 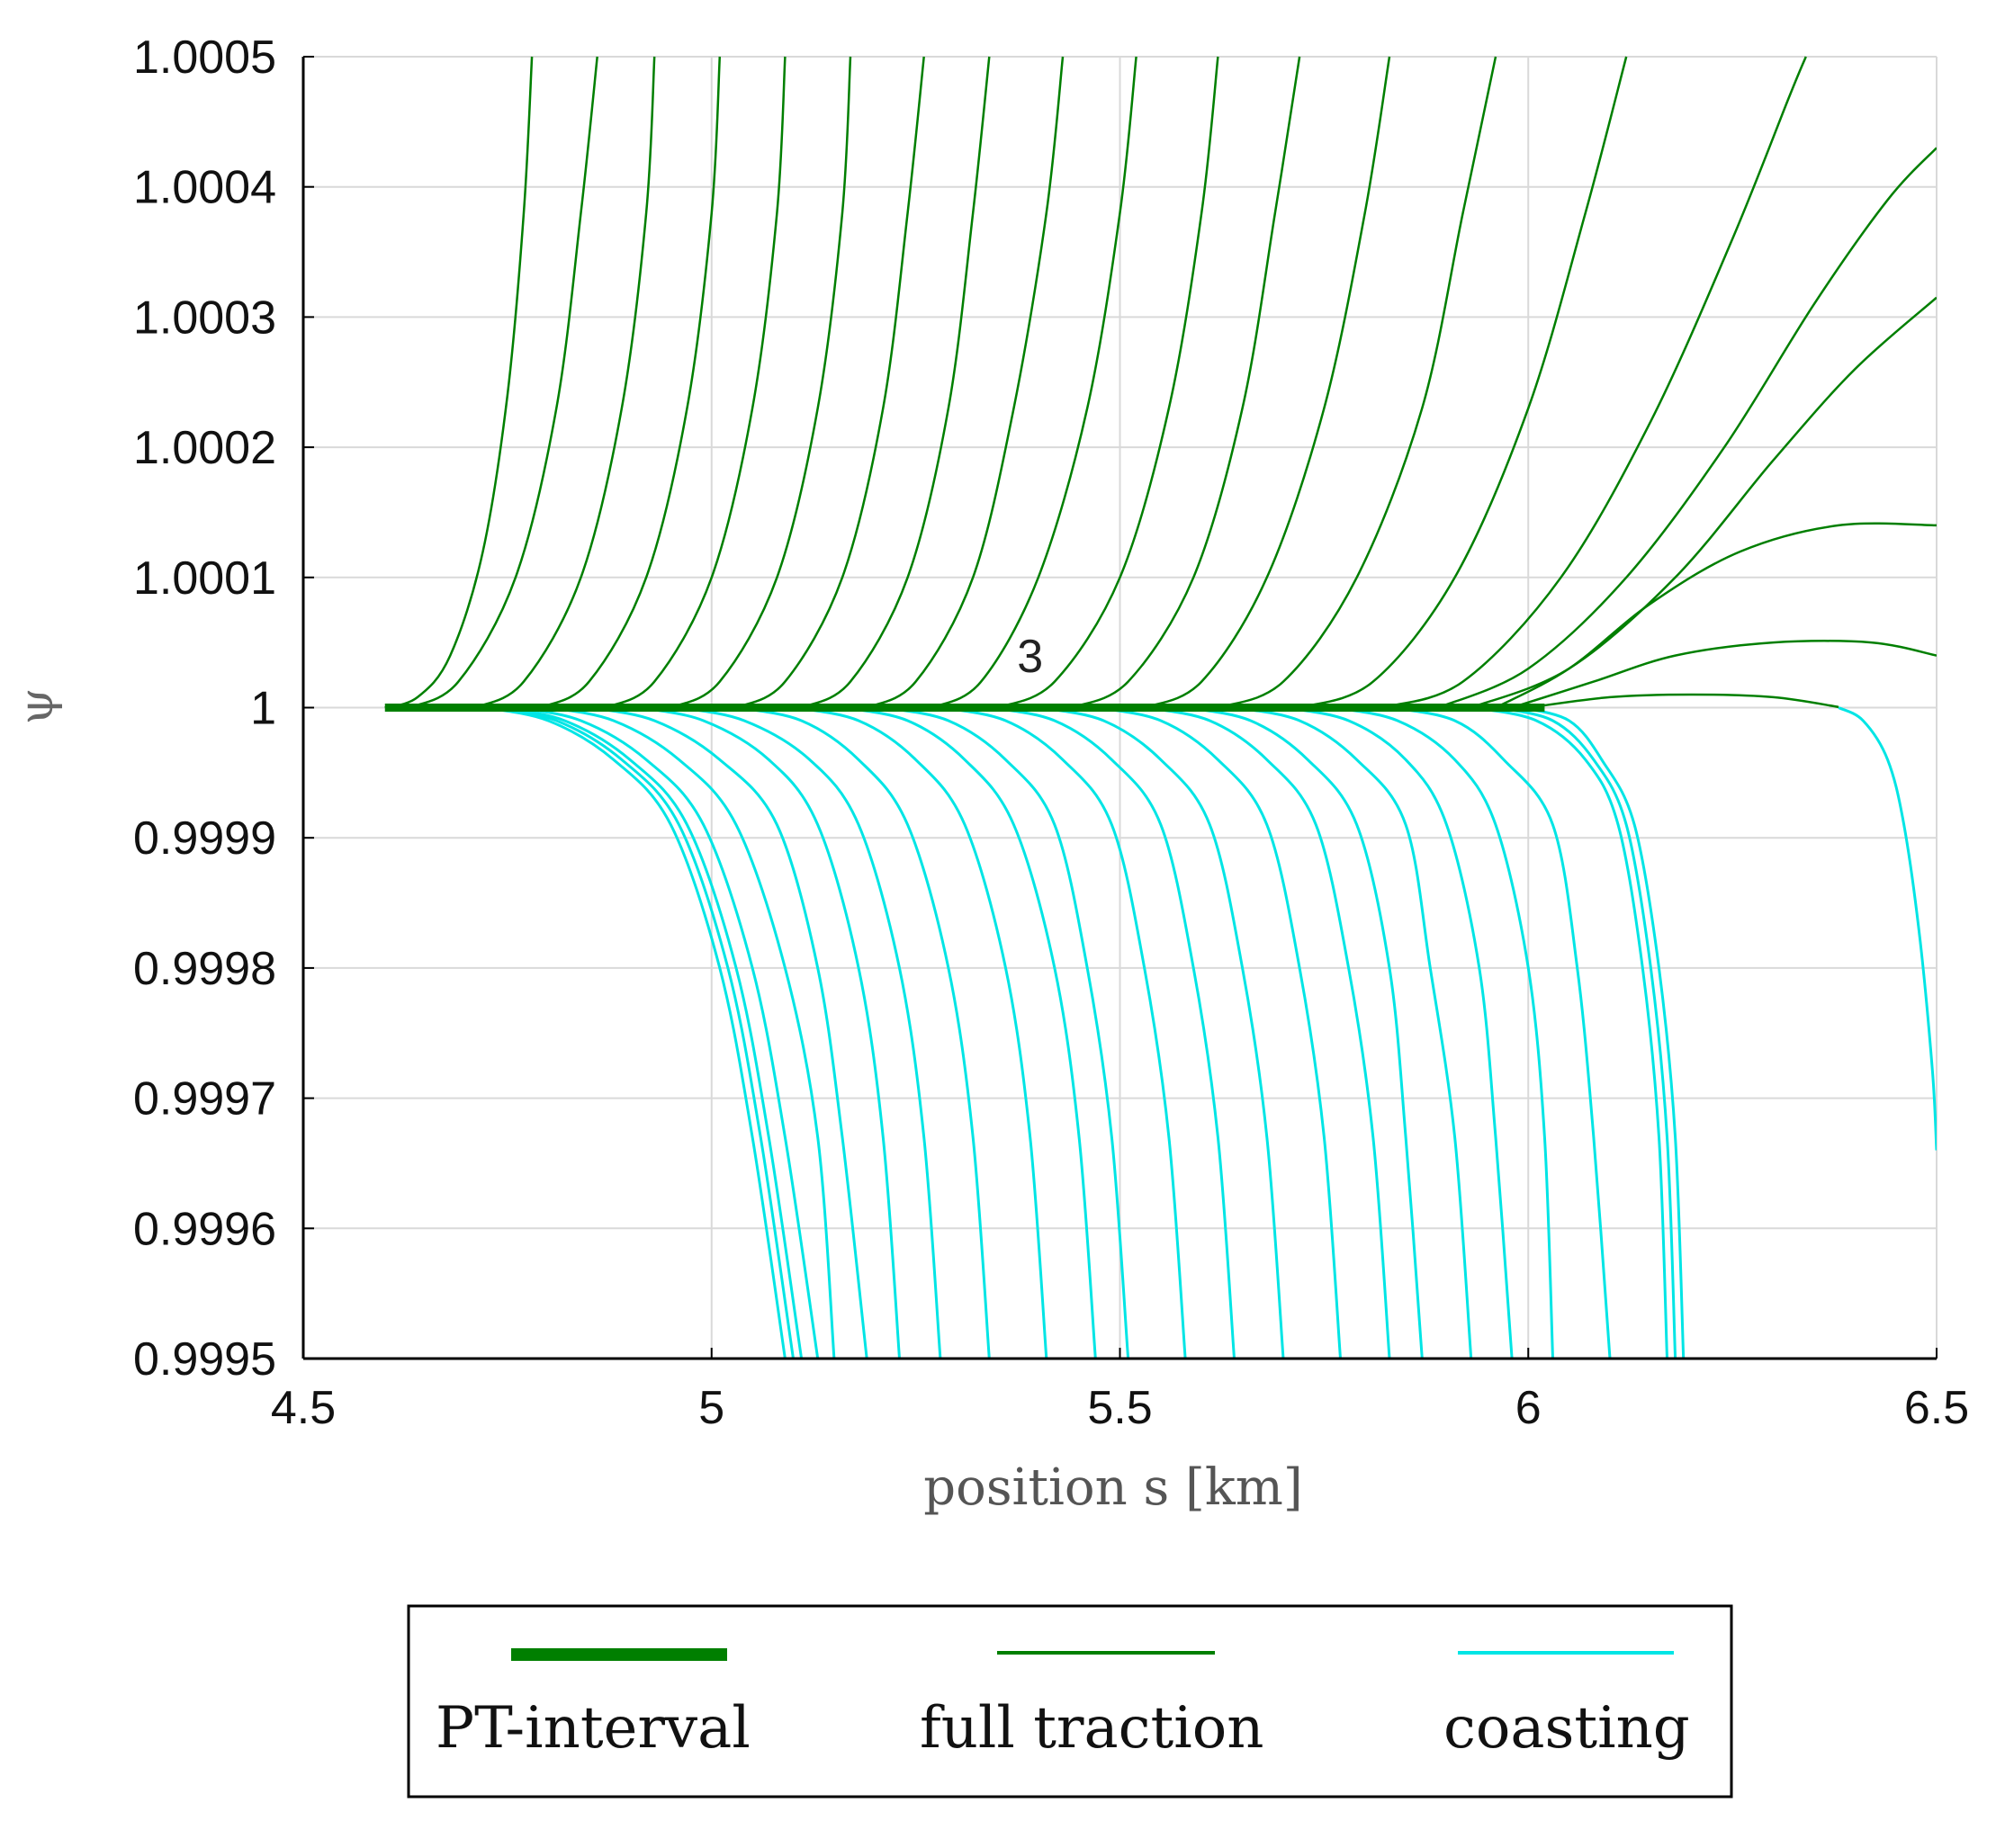 I want to click on y-tick-label: 1.0001, so click(x=205, y=578).